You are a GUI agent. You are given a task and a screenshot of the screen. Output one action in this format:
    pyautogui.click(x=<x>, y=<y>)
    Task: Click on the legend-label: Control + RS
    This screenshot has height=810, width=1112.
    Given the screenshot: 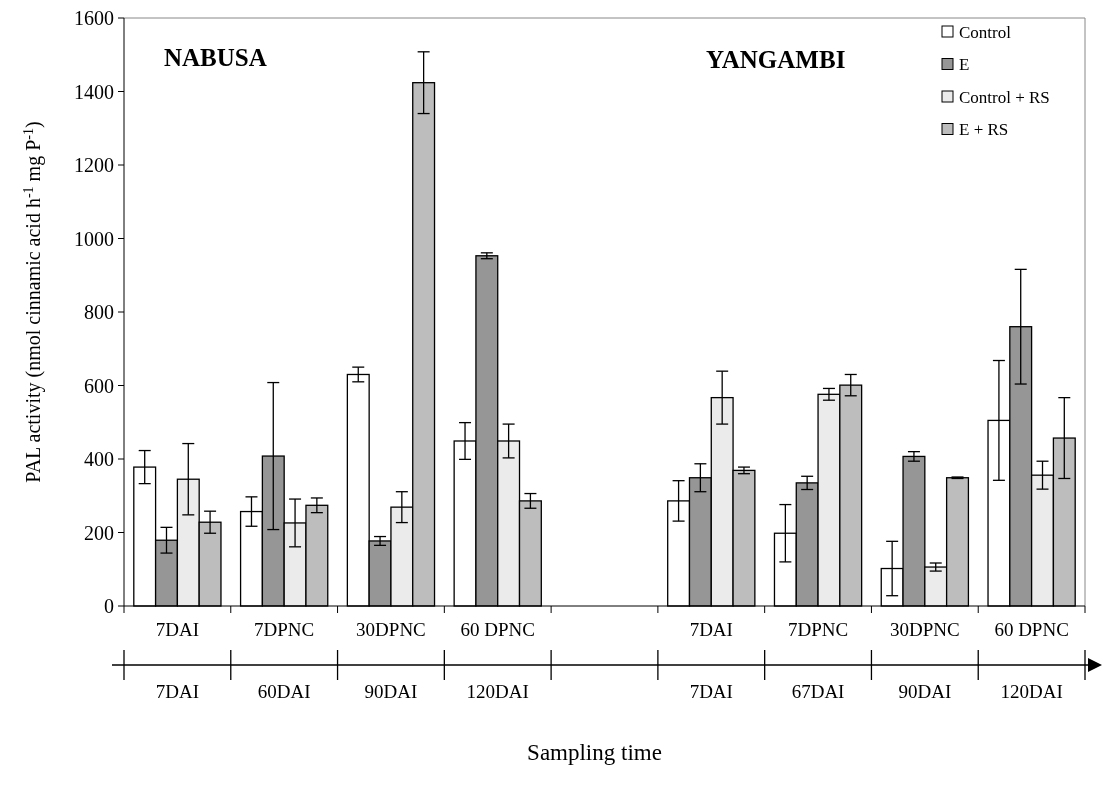 What is the action you would take?
    pyautogui.click(x=1004, y=97)
    